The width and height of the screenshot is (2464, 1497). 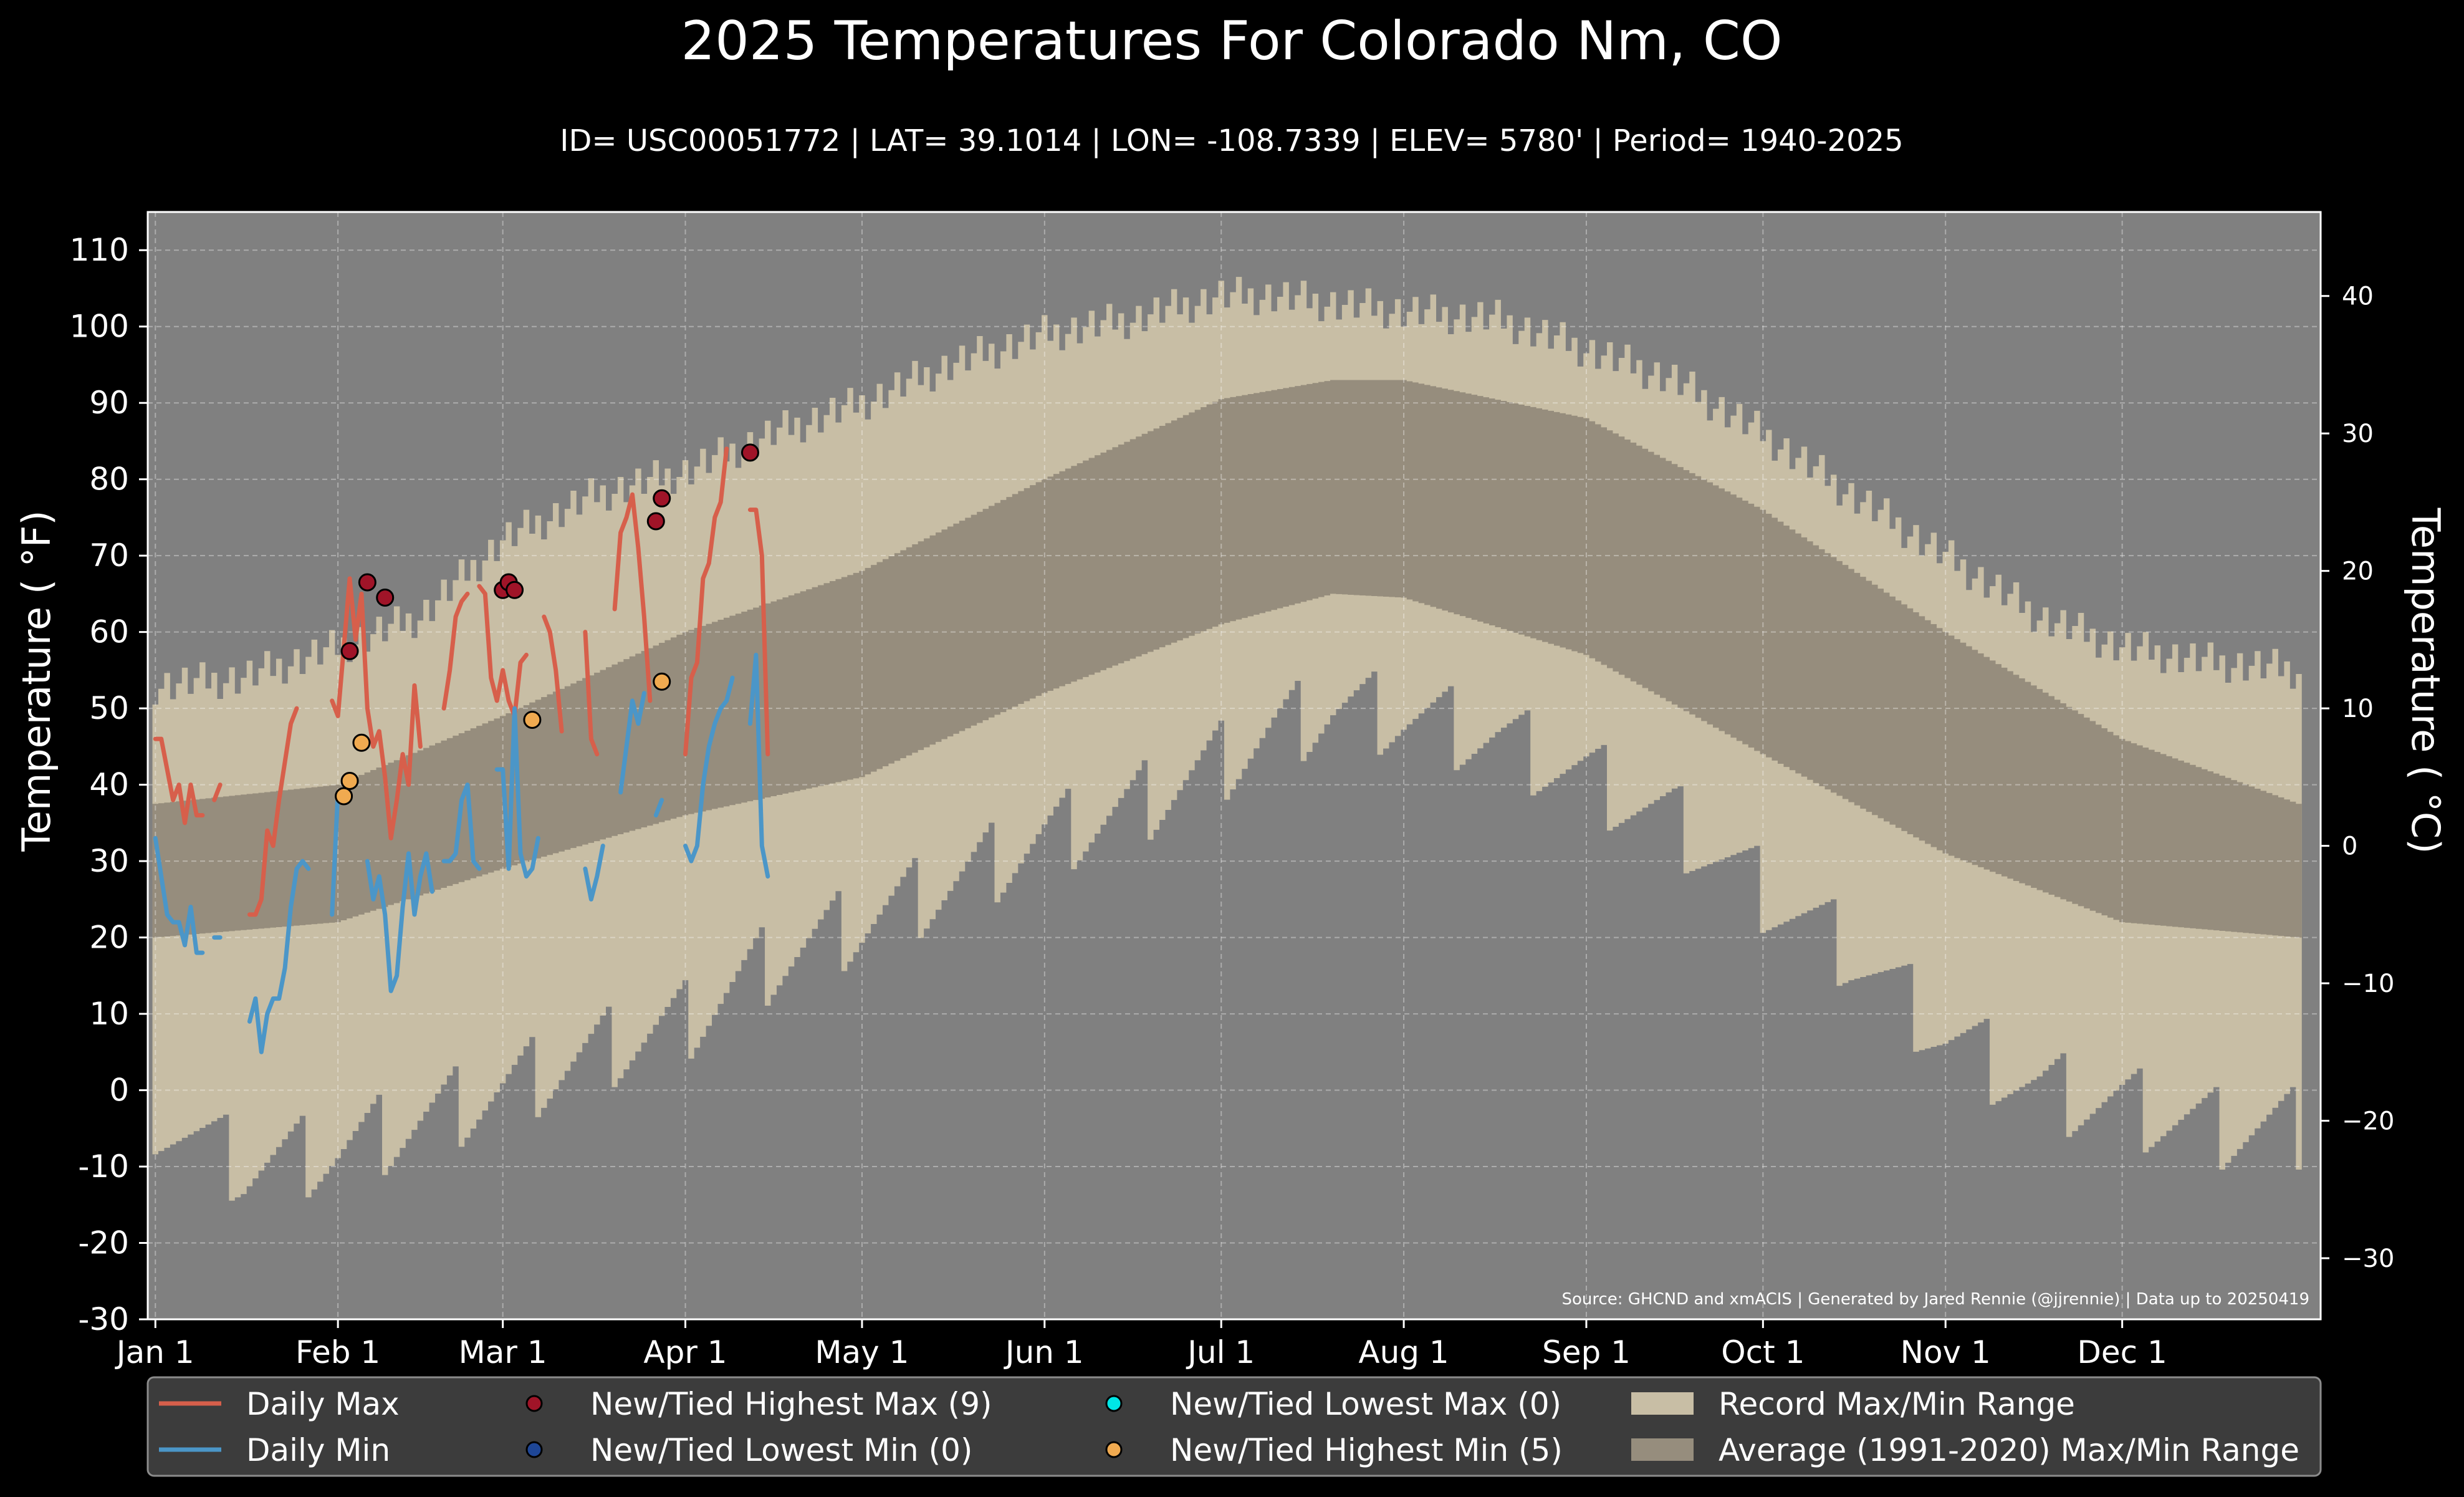 What do you see at coordinates (109, 555) in the screenshot?
I see `y-tick-label: 70` at bounding box center [109, 555].